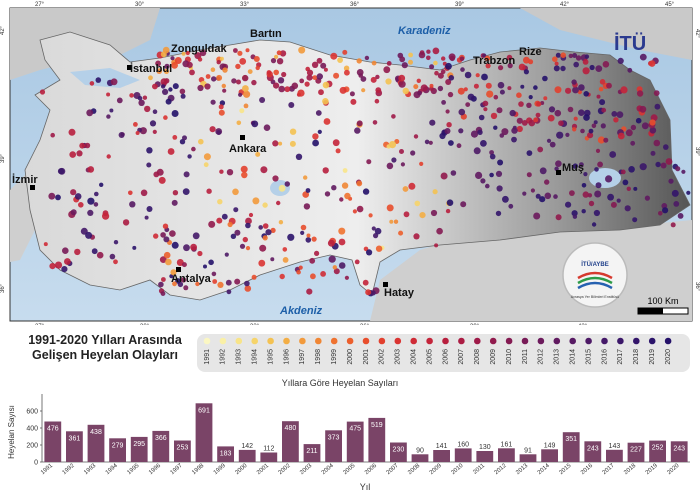 This screenshot has width=700, height=498. Describe the element at coordinates (385, 284) in the screenshot. I see `city-marker-hatay` at that location.